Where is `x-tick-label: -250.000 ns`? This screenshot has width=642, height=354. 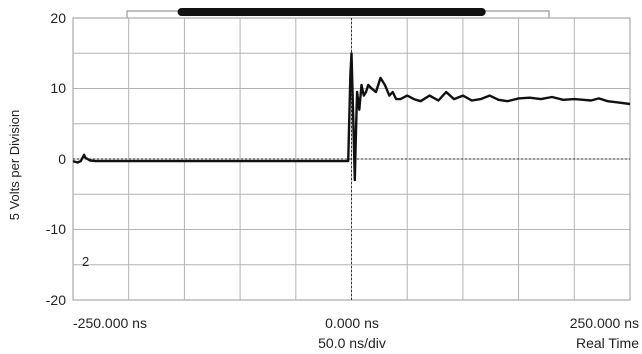 x-tick-label: -250.000 ns is located at coordinates (110, 323).